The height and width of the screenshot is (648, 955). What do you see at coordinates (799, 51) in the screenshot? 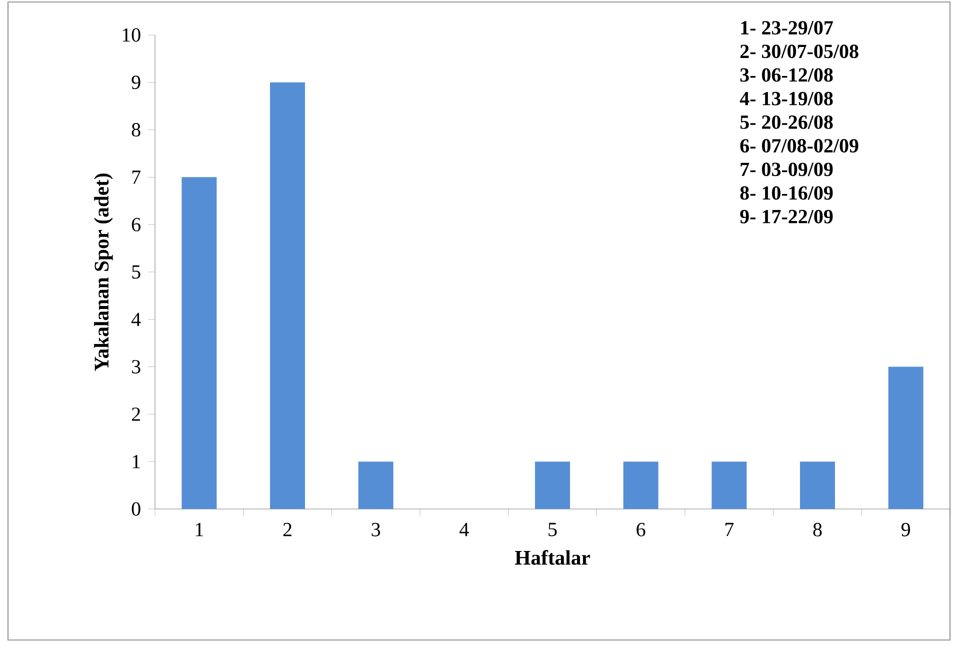
I see `annotation: 2- 30/07-05/08` at bounding box center [799, 51].